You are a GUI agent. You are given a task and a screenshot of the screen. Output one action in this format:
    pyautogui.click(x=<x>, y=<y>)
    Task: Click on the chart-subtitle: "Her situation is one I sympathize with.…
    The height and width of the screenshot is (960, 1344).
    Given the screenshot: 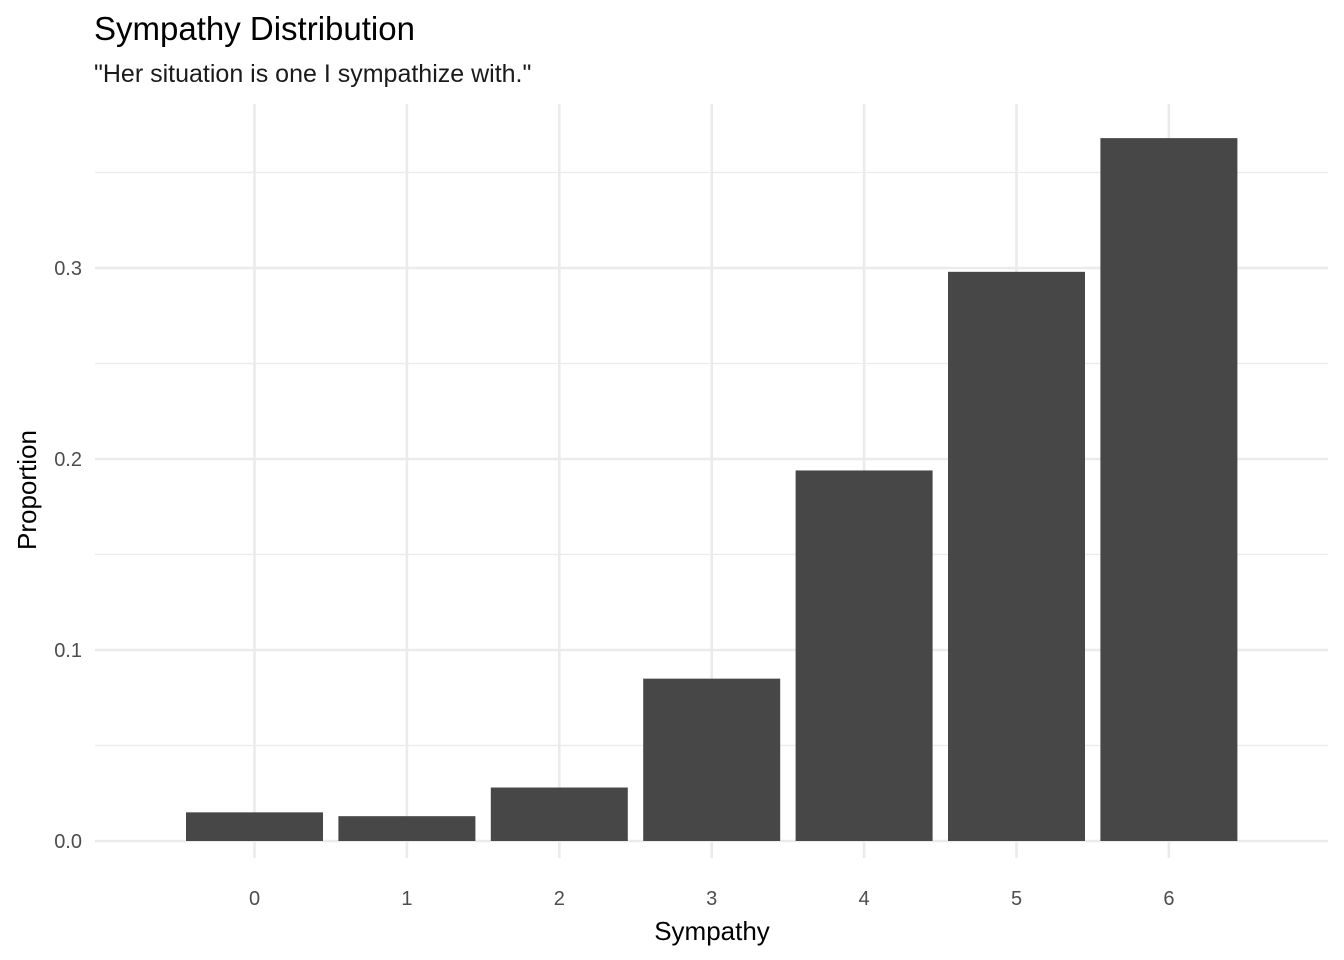 What is the action you would take?
    pyautogui.click(x=312, y=74)
    